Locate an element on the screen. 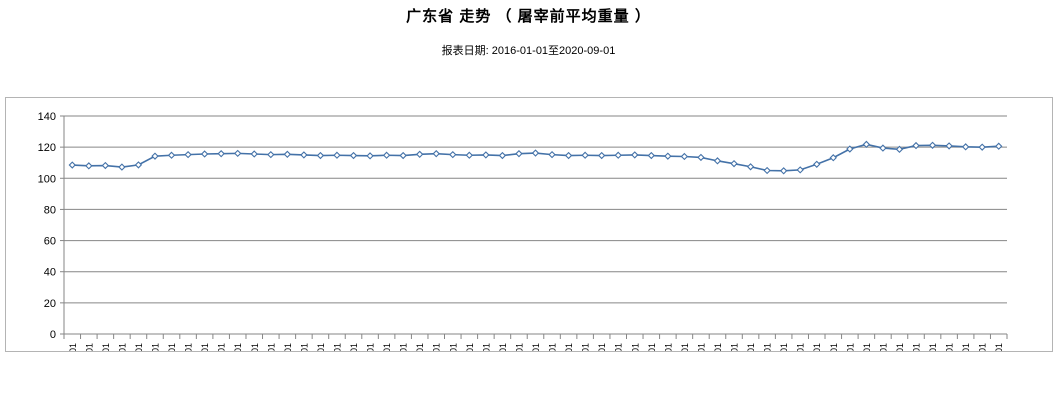  x-tick-label: 2019/08/01 is located at coordinates (784, 347).